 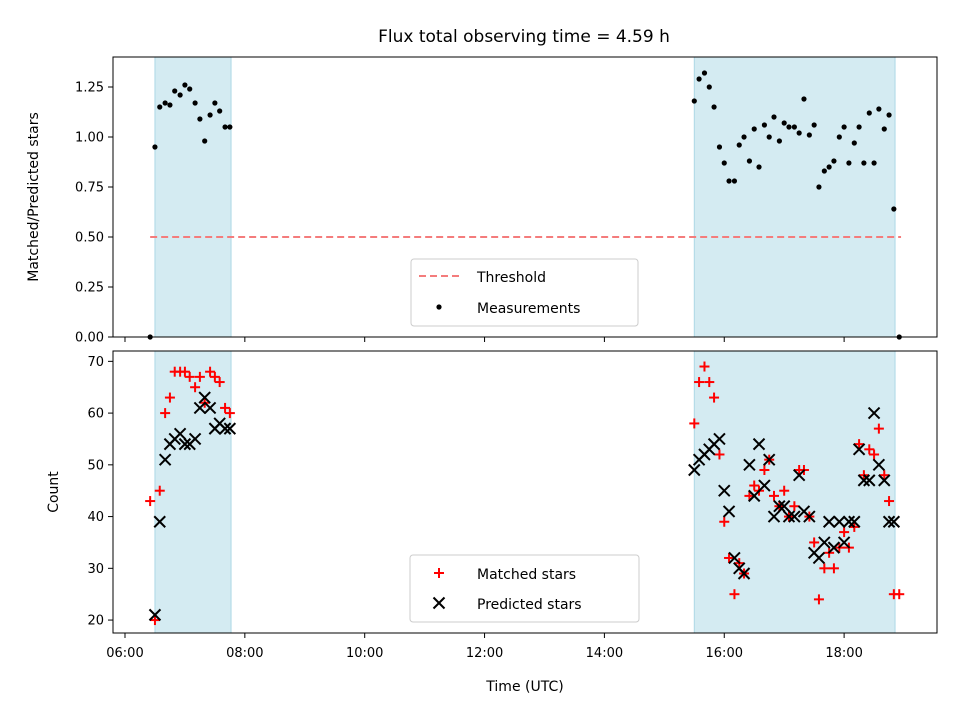 I want to click on legend-matched-swatch, so click(x=439, y=573).